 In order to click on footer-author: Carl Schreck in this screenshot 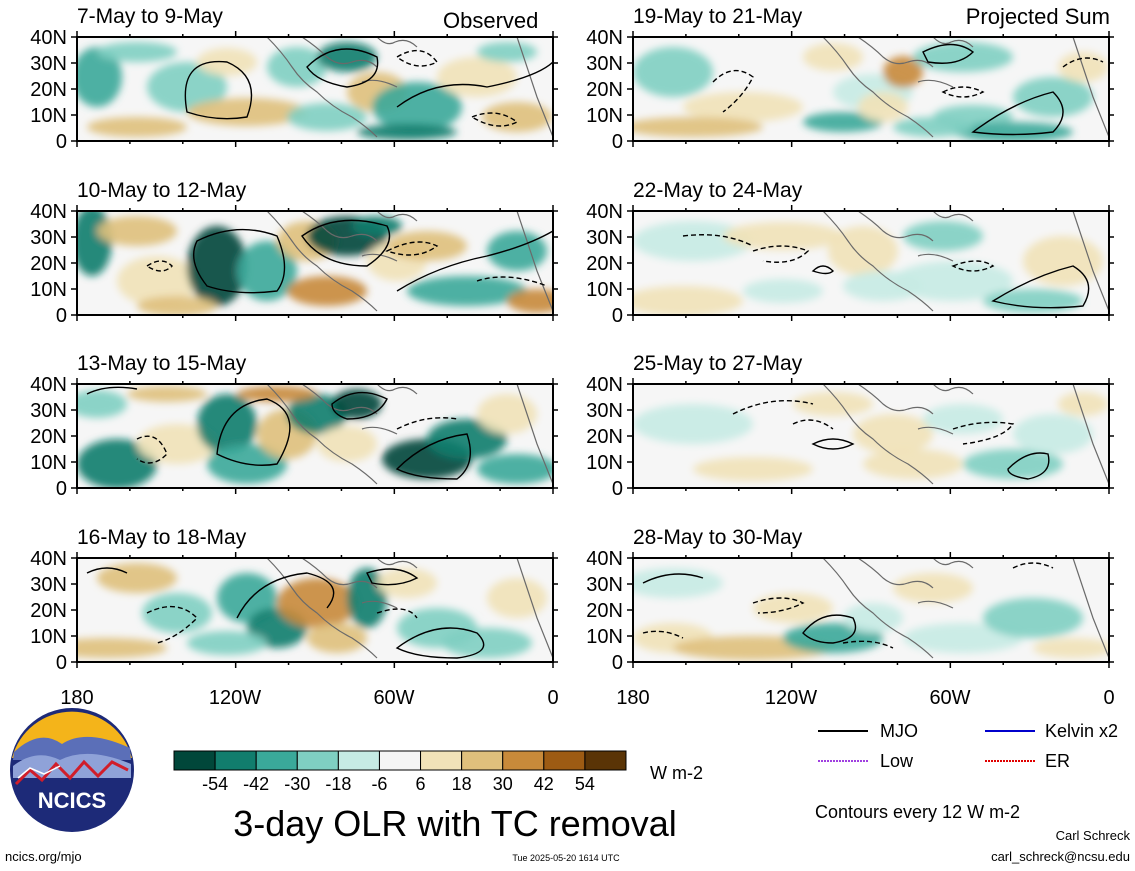, I will do `click(1093, 835)`.